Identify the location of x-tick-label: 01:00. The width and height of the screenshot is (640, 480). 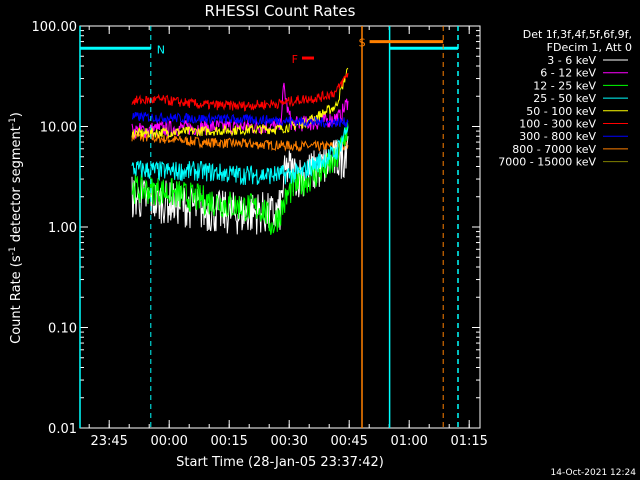
(408, 441).